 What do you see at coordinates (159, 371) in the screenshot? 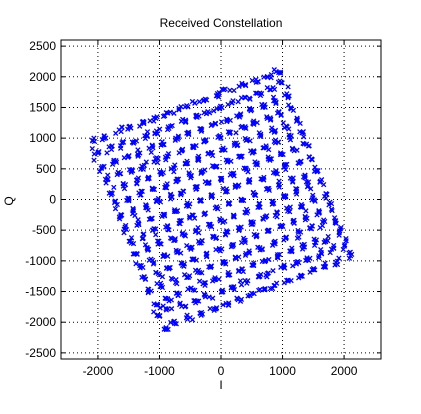
I see `x-tick-label: -1000` at bounding box center [159, 371].